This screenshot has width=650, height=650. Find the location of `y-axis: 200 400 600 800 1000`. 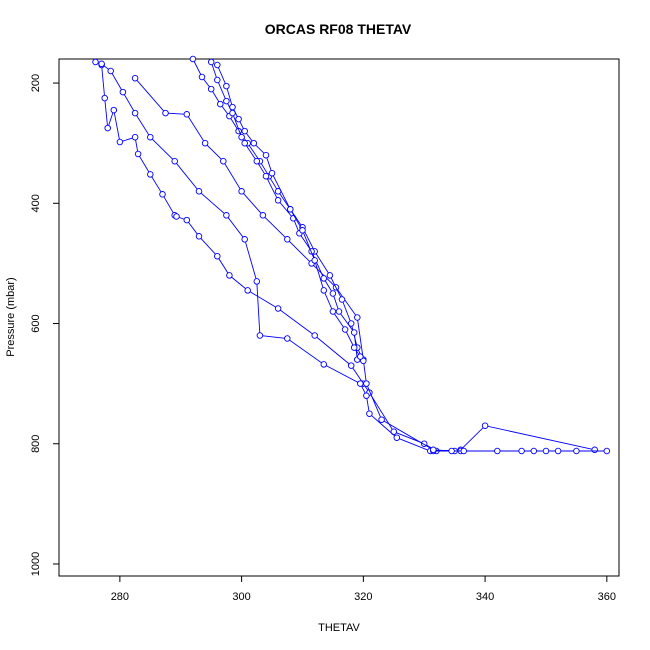

y-axis: 200 400 600 800 1000 is located at coordinates (44, 325).